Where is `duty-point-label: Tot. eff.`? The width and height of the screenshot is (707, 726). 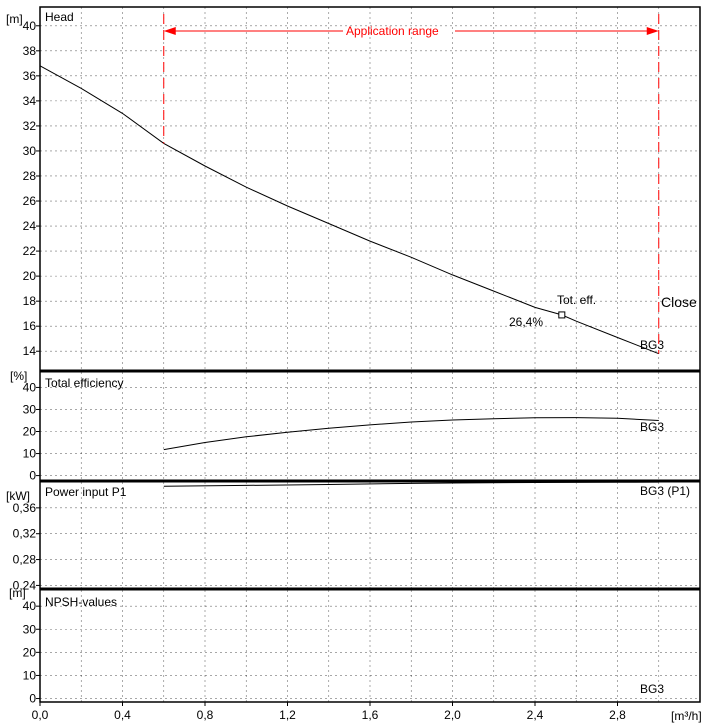
duty-point-label: Tot. eff. is located at coordinates (576, 300).